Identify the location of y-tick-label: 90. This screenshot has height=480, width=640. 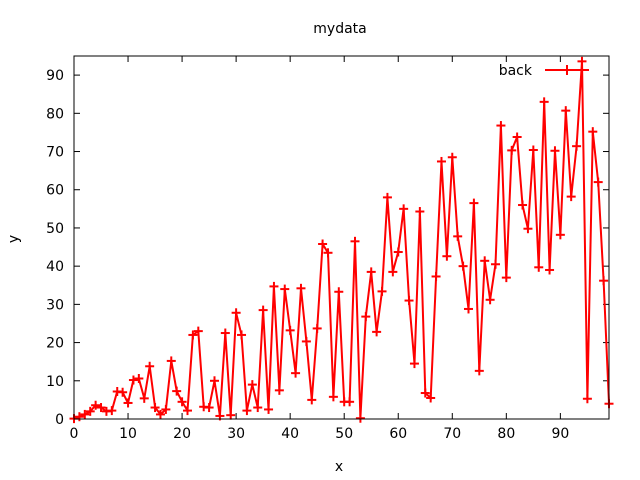
(55, 76).